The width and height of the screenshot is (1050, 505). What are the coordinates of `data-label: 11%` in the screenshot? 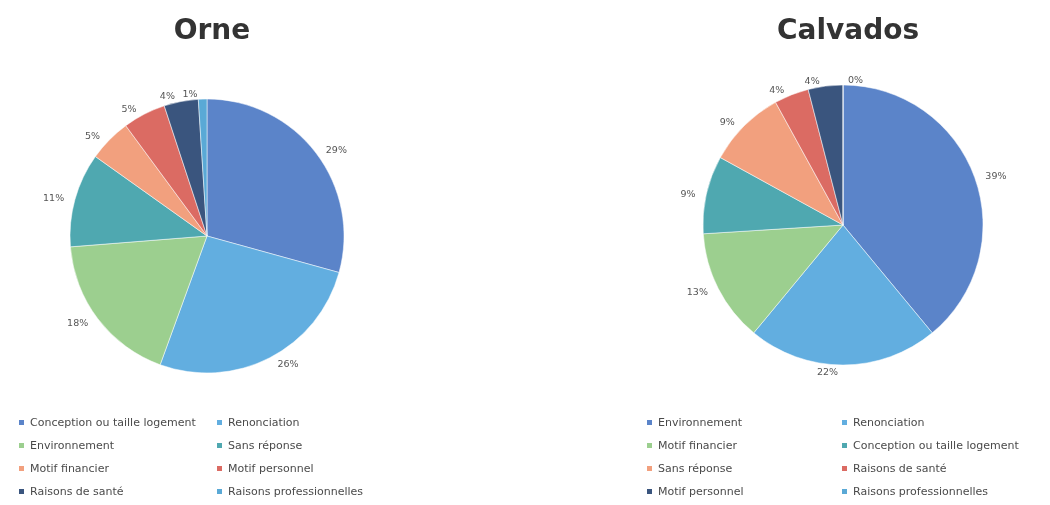 It's located at (54, 198).